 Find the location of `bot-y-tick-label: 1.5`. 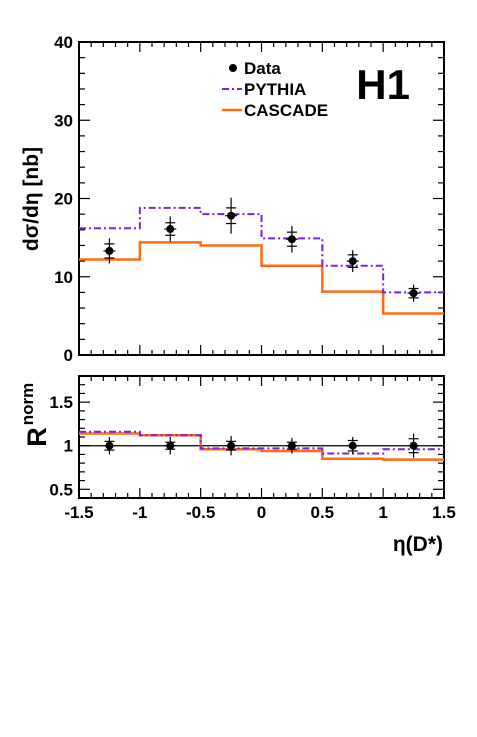

bot-y-tick-label: 1.5 is located at coordinates (61, 402).